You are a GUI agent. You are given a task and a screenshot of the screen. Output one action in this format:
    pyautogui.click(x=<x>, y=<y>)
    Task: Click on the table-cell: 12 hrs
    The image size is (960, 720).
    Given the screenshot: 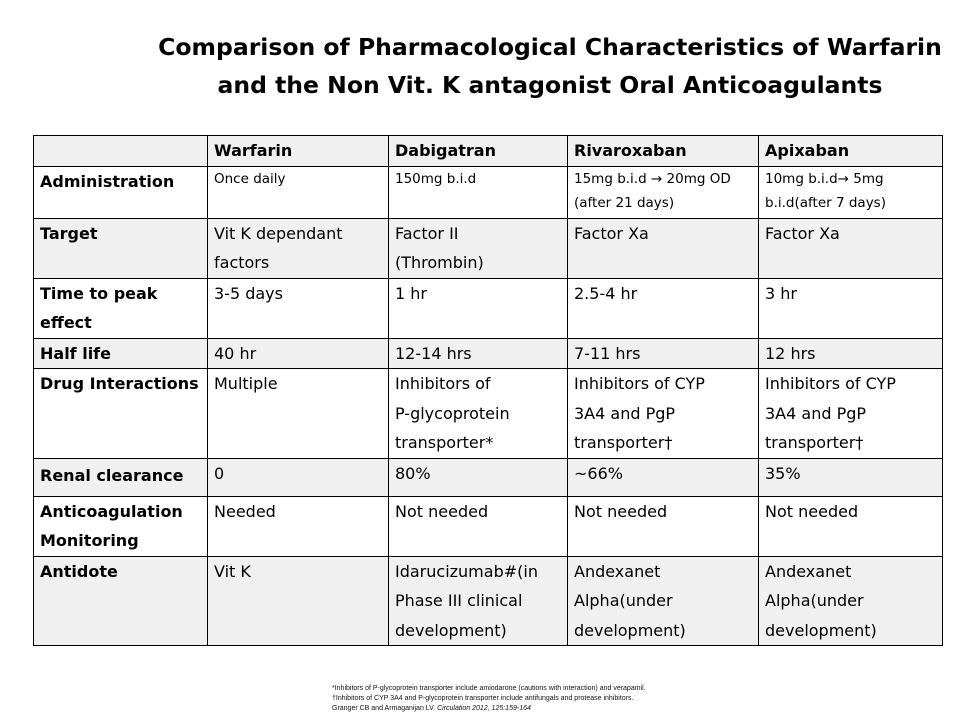 What is the action you would take?
    pyautogui.click(x=850, y=353)
    